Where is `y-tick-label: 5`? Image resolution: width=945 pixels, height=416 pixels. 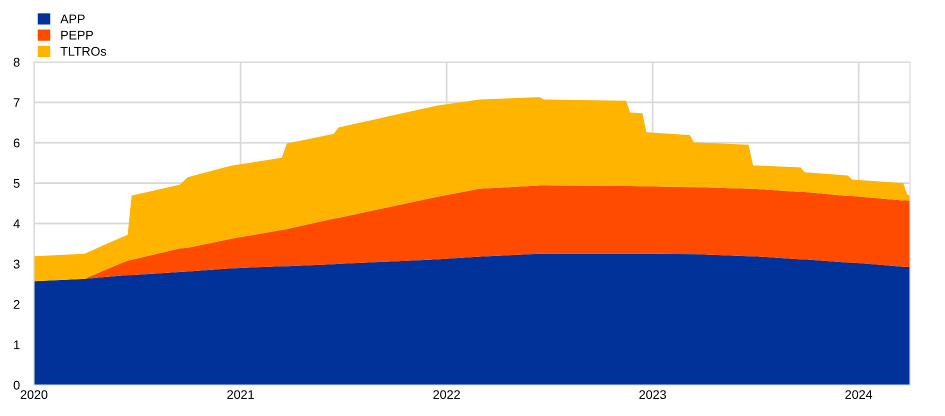 y-tick-label: 5 is located at coordinates (17, 183).